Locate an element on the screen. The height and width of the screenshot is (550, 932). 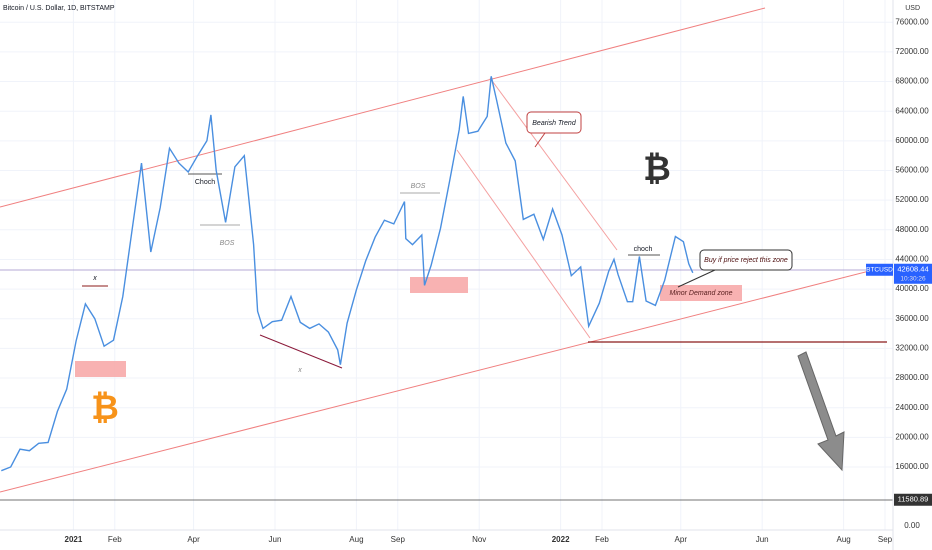
down-arrow is located at coordinates (821, 411).